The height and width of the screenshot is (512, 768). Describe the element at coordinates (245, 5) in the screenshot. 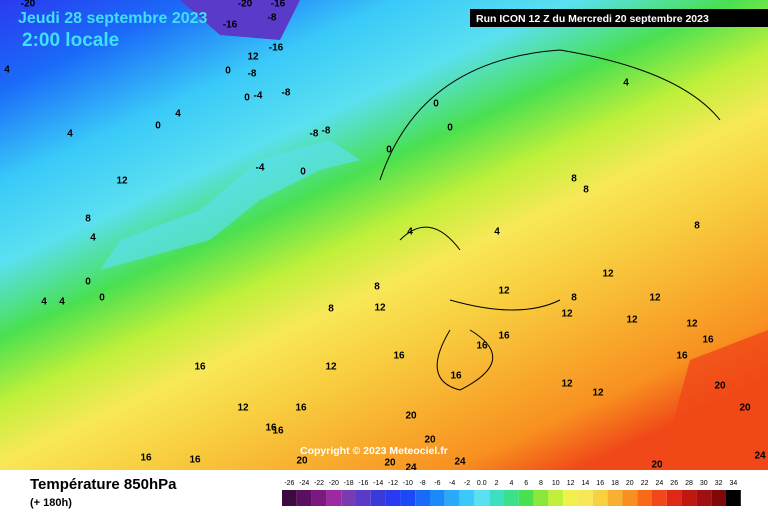

I see `contour-label: -20` at that location.